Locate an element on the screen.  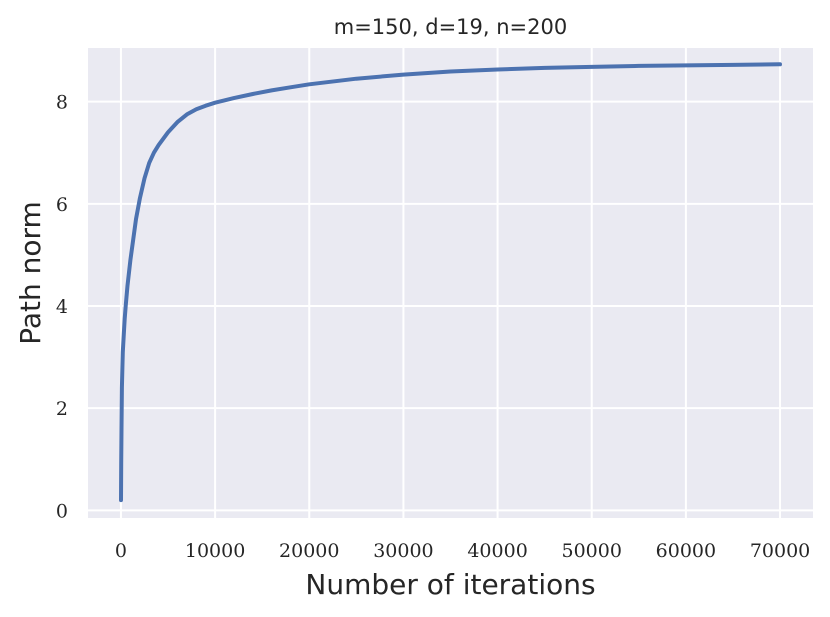
x-tick-label: 40000 is located at coordinates (497, 551).